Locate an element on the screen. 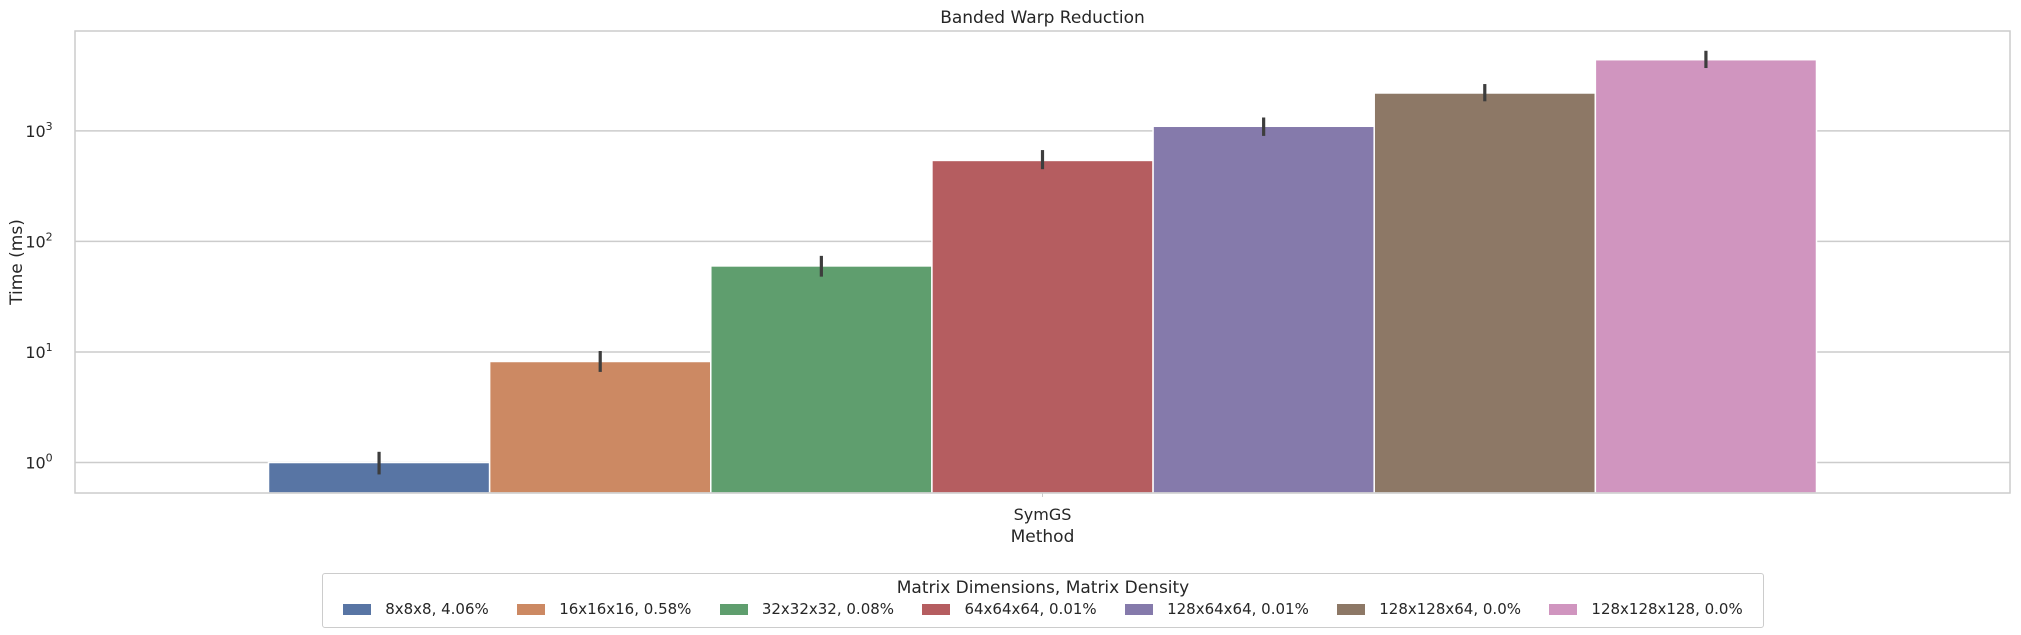 The width and height of the screenshot is (2021, 635). legend-label: 128x128x64, 0.0% is located at coordinates (1450, 609).